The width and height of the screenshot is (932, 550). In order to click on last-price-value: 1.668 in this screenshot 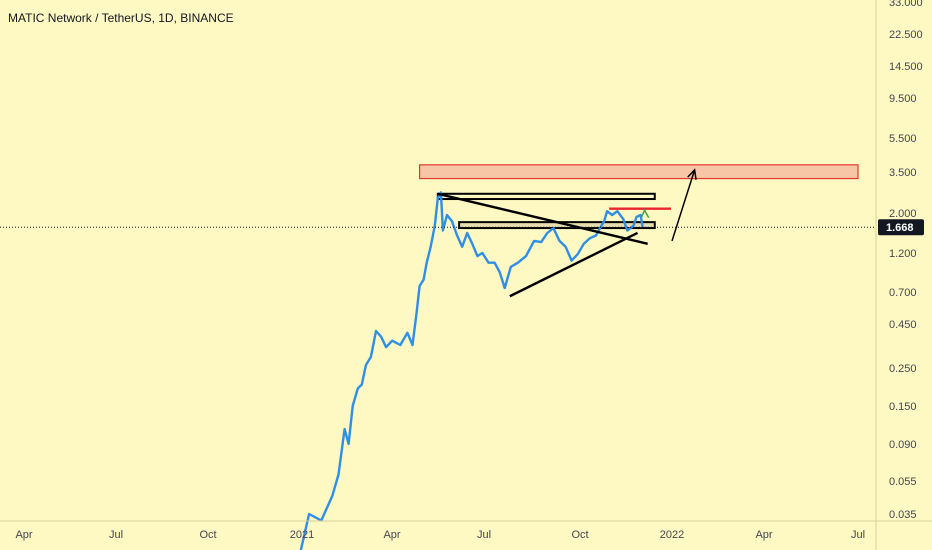, I will do `click(900, 228)`.